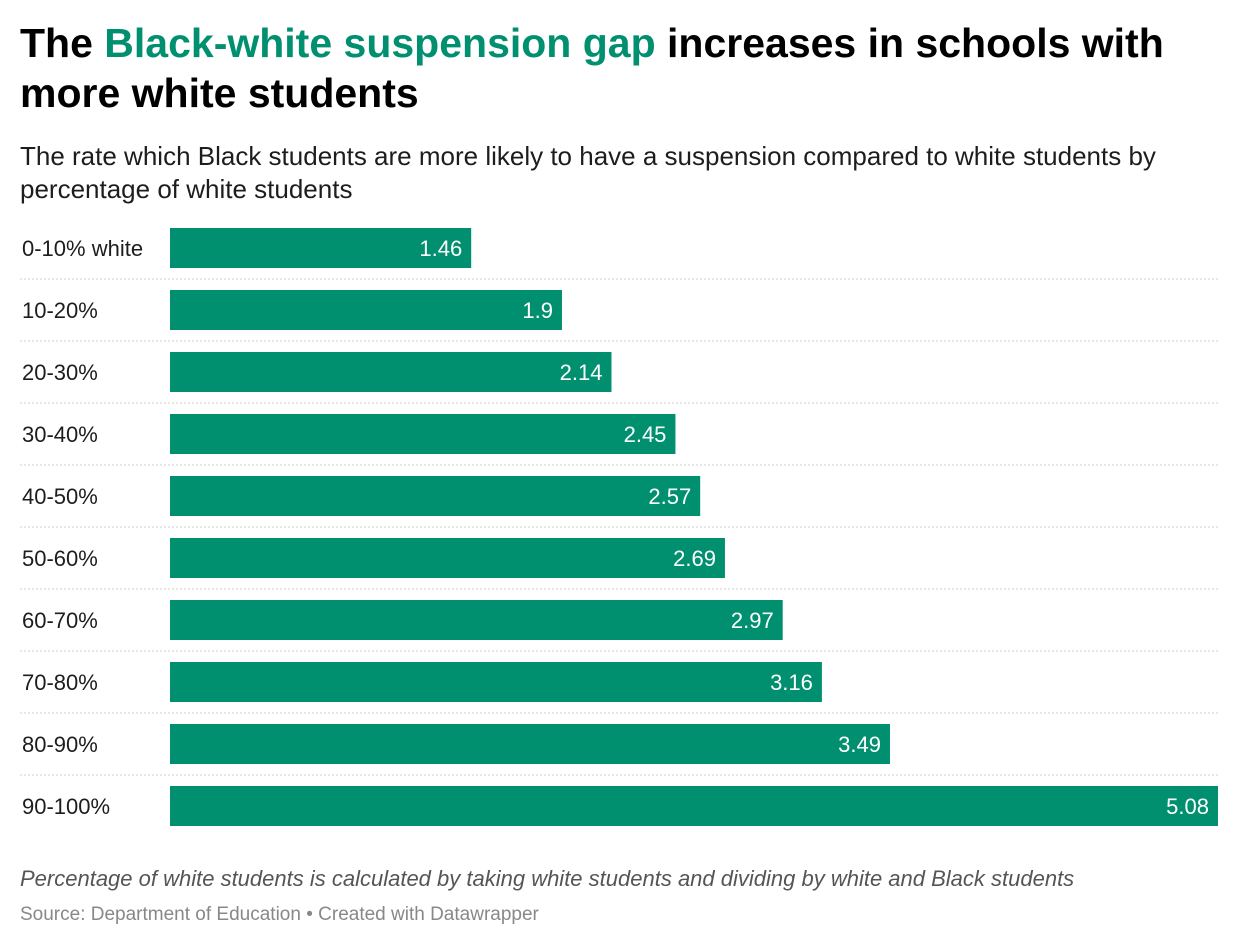 This screenshot has height=950, width=1240. What do you see at coordinates (537, 310) in the screenshot?
I see `value-label: 1.9` at bounding box center [537, 310].